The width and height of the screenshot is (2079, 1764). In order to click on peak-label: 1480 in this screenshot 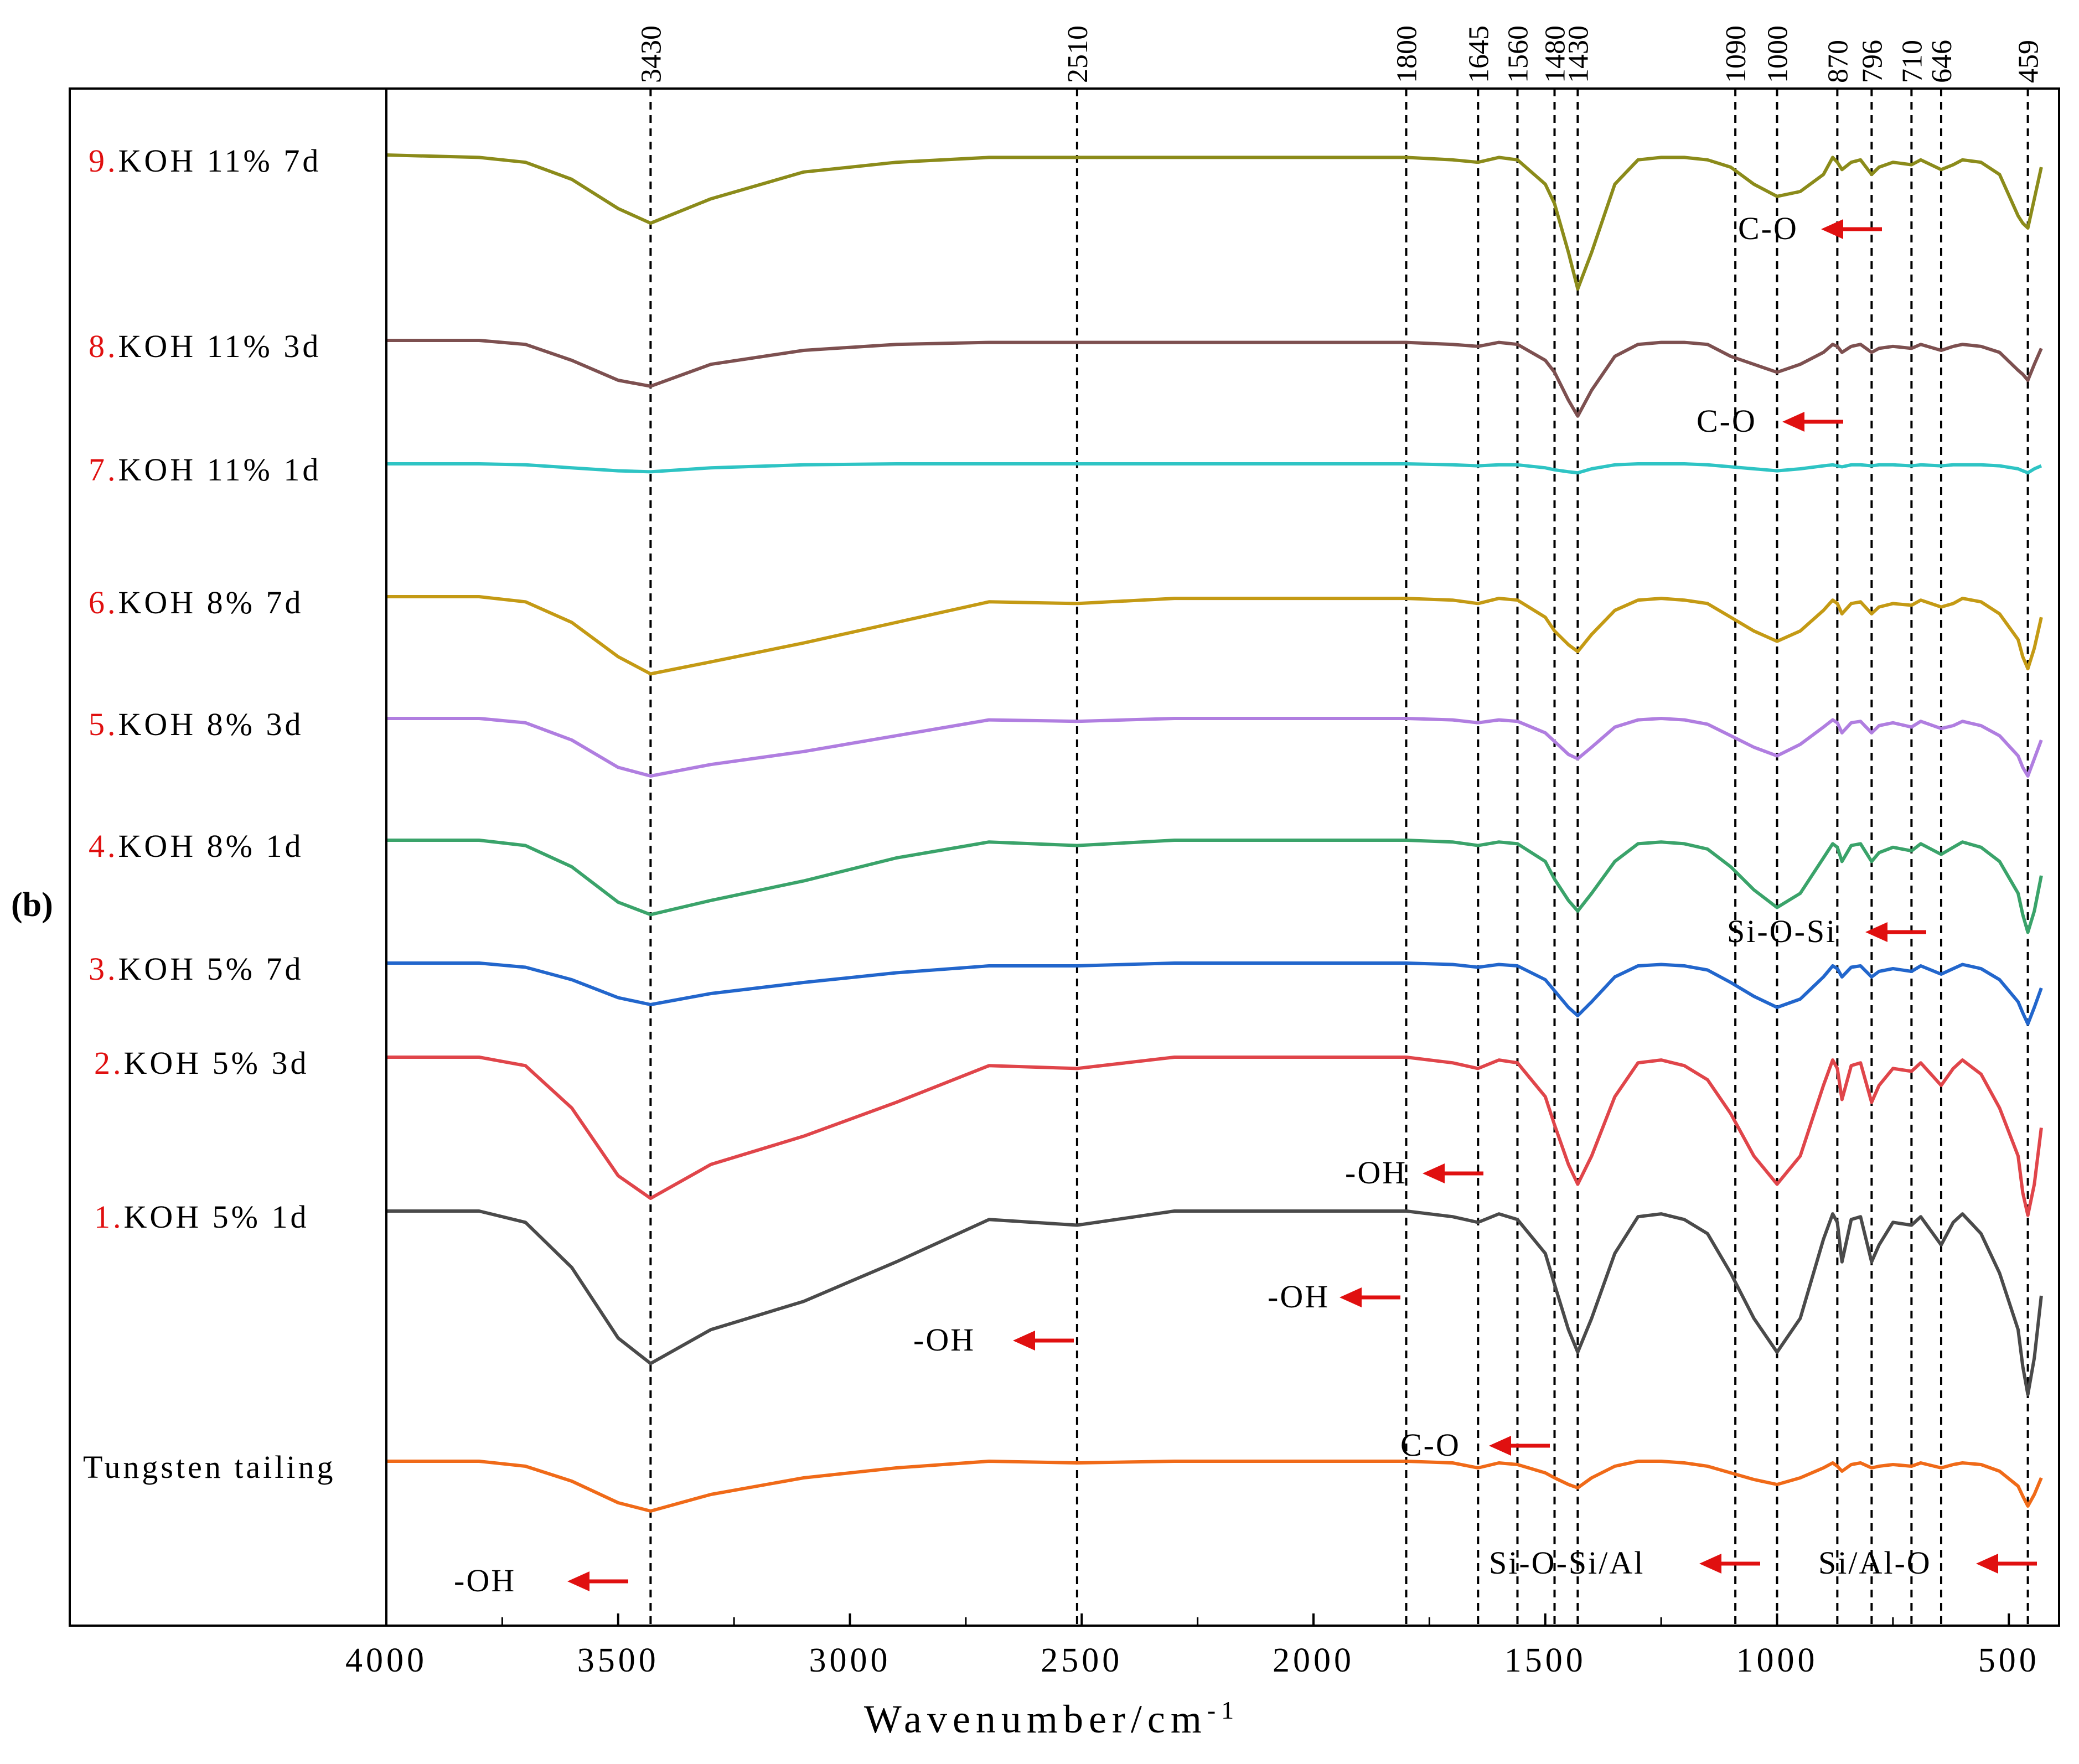, I will do `click(1555, 54)`.